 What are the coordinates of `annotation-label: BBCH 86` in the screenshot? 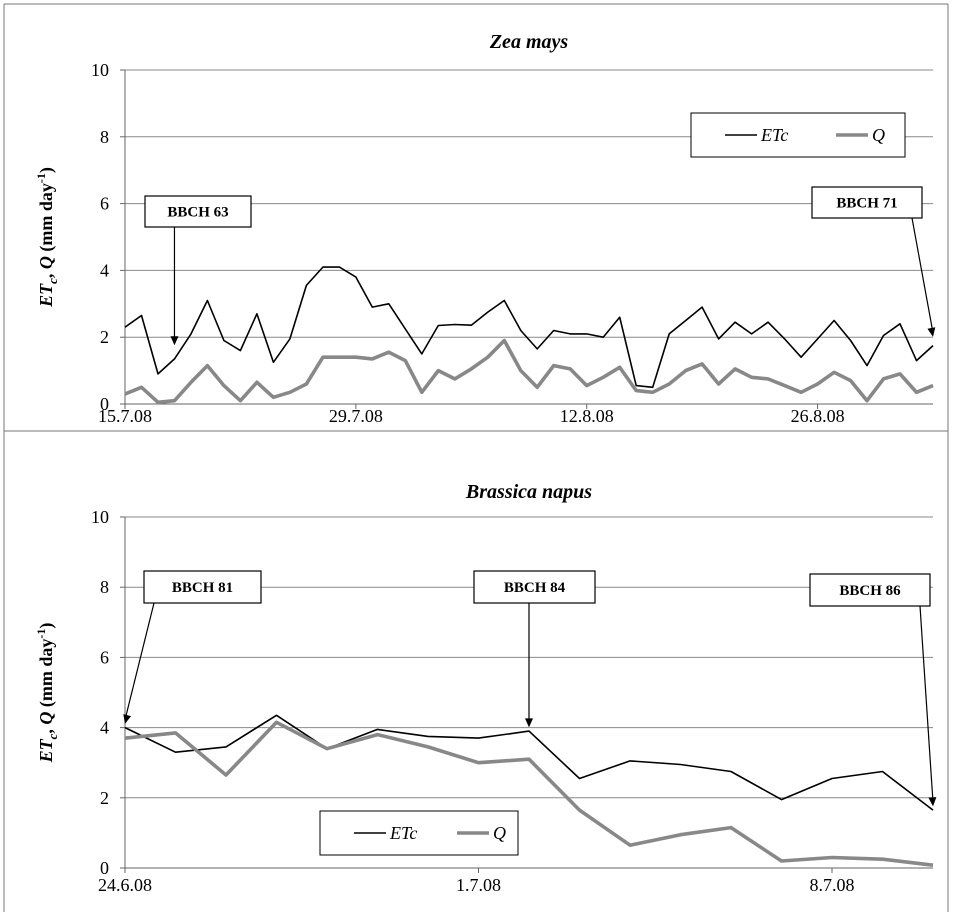 It's located at (870, 591).